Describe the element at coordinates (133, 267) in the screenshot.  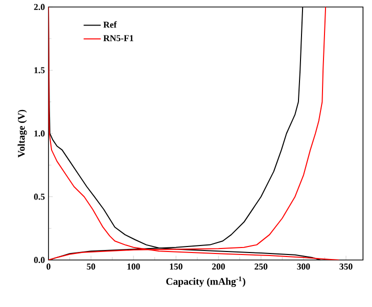
I see `x-tick-label: 100` at that location.